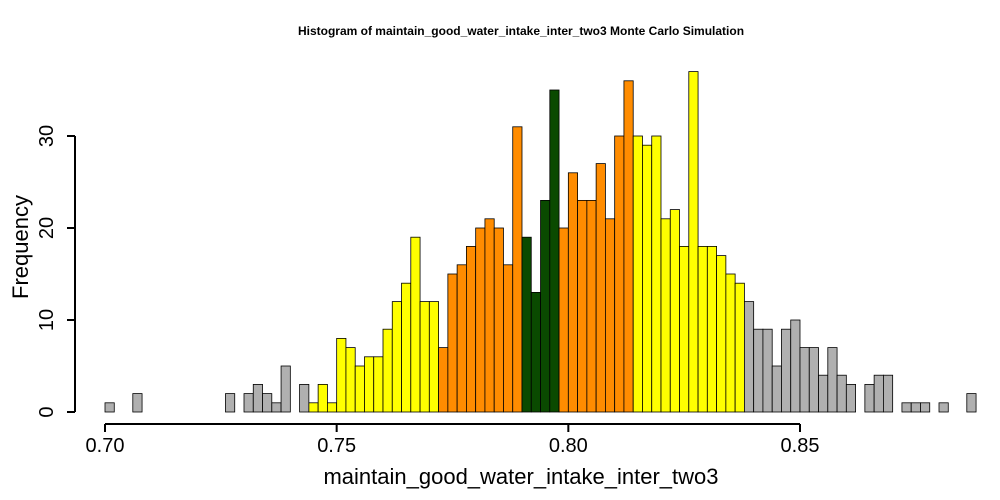 The height and width of the screenshot is (500, 1000). Describe the element at coordinates (20, 247) in the screenshot. I see `y-axis-label: Frequency` at that location.